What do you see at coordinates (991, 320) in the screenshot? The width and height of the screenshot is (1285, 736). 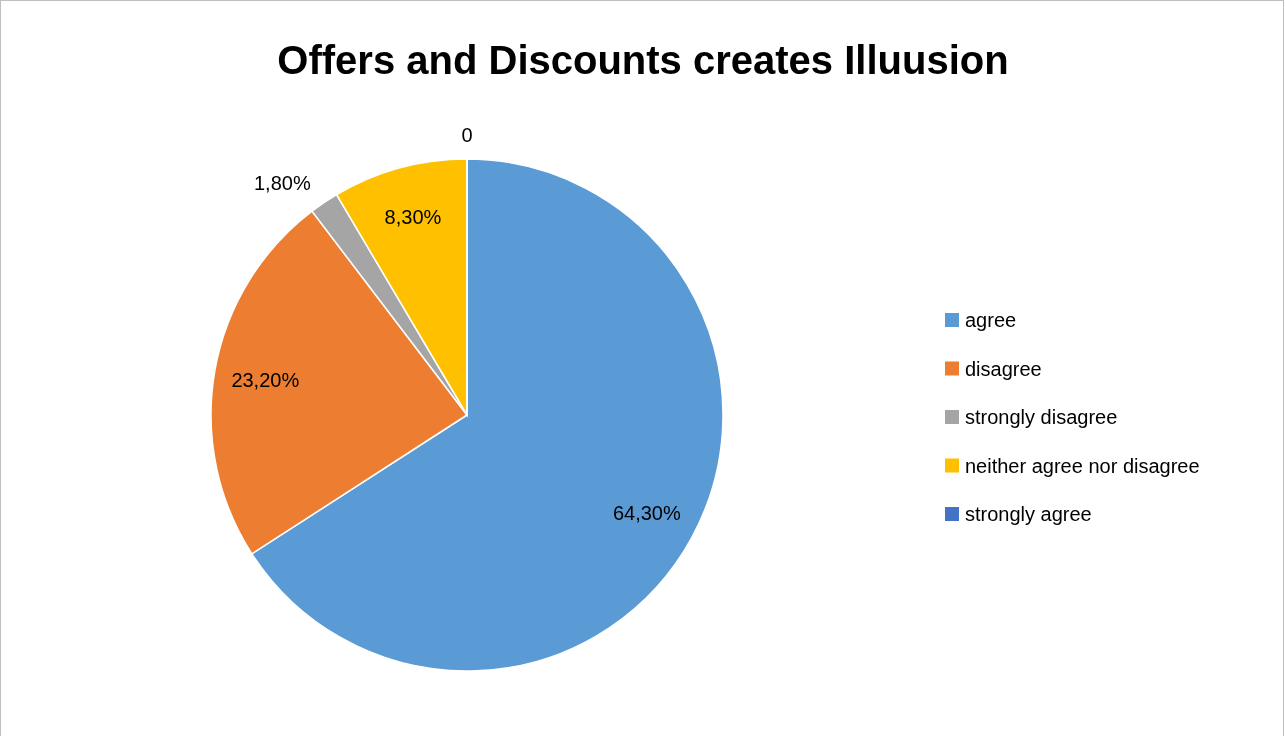 I see `legend-label: agree` at bounding box center [991, 320].